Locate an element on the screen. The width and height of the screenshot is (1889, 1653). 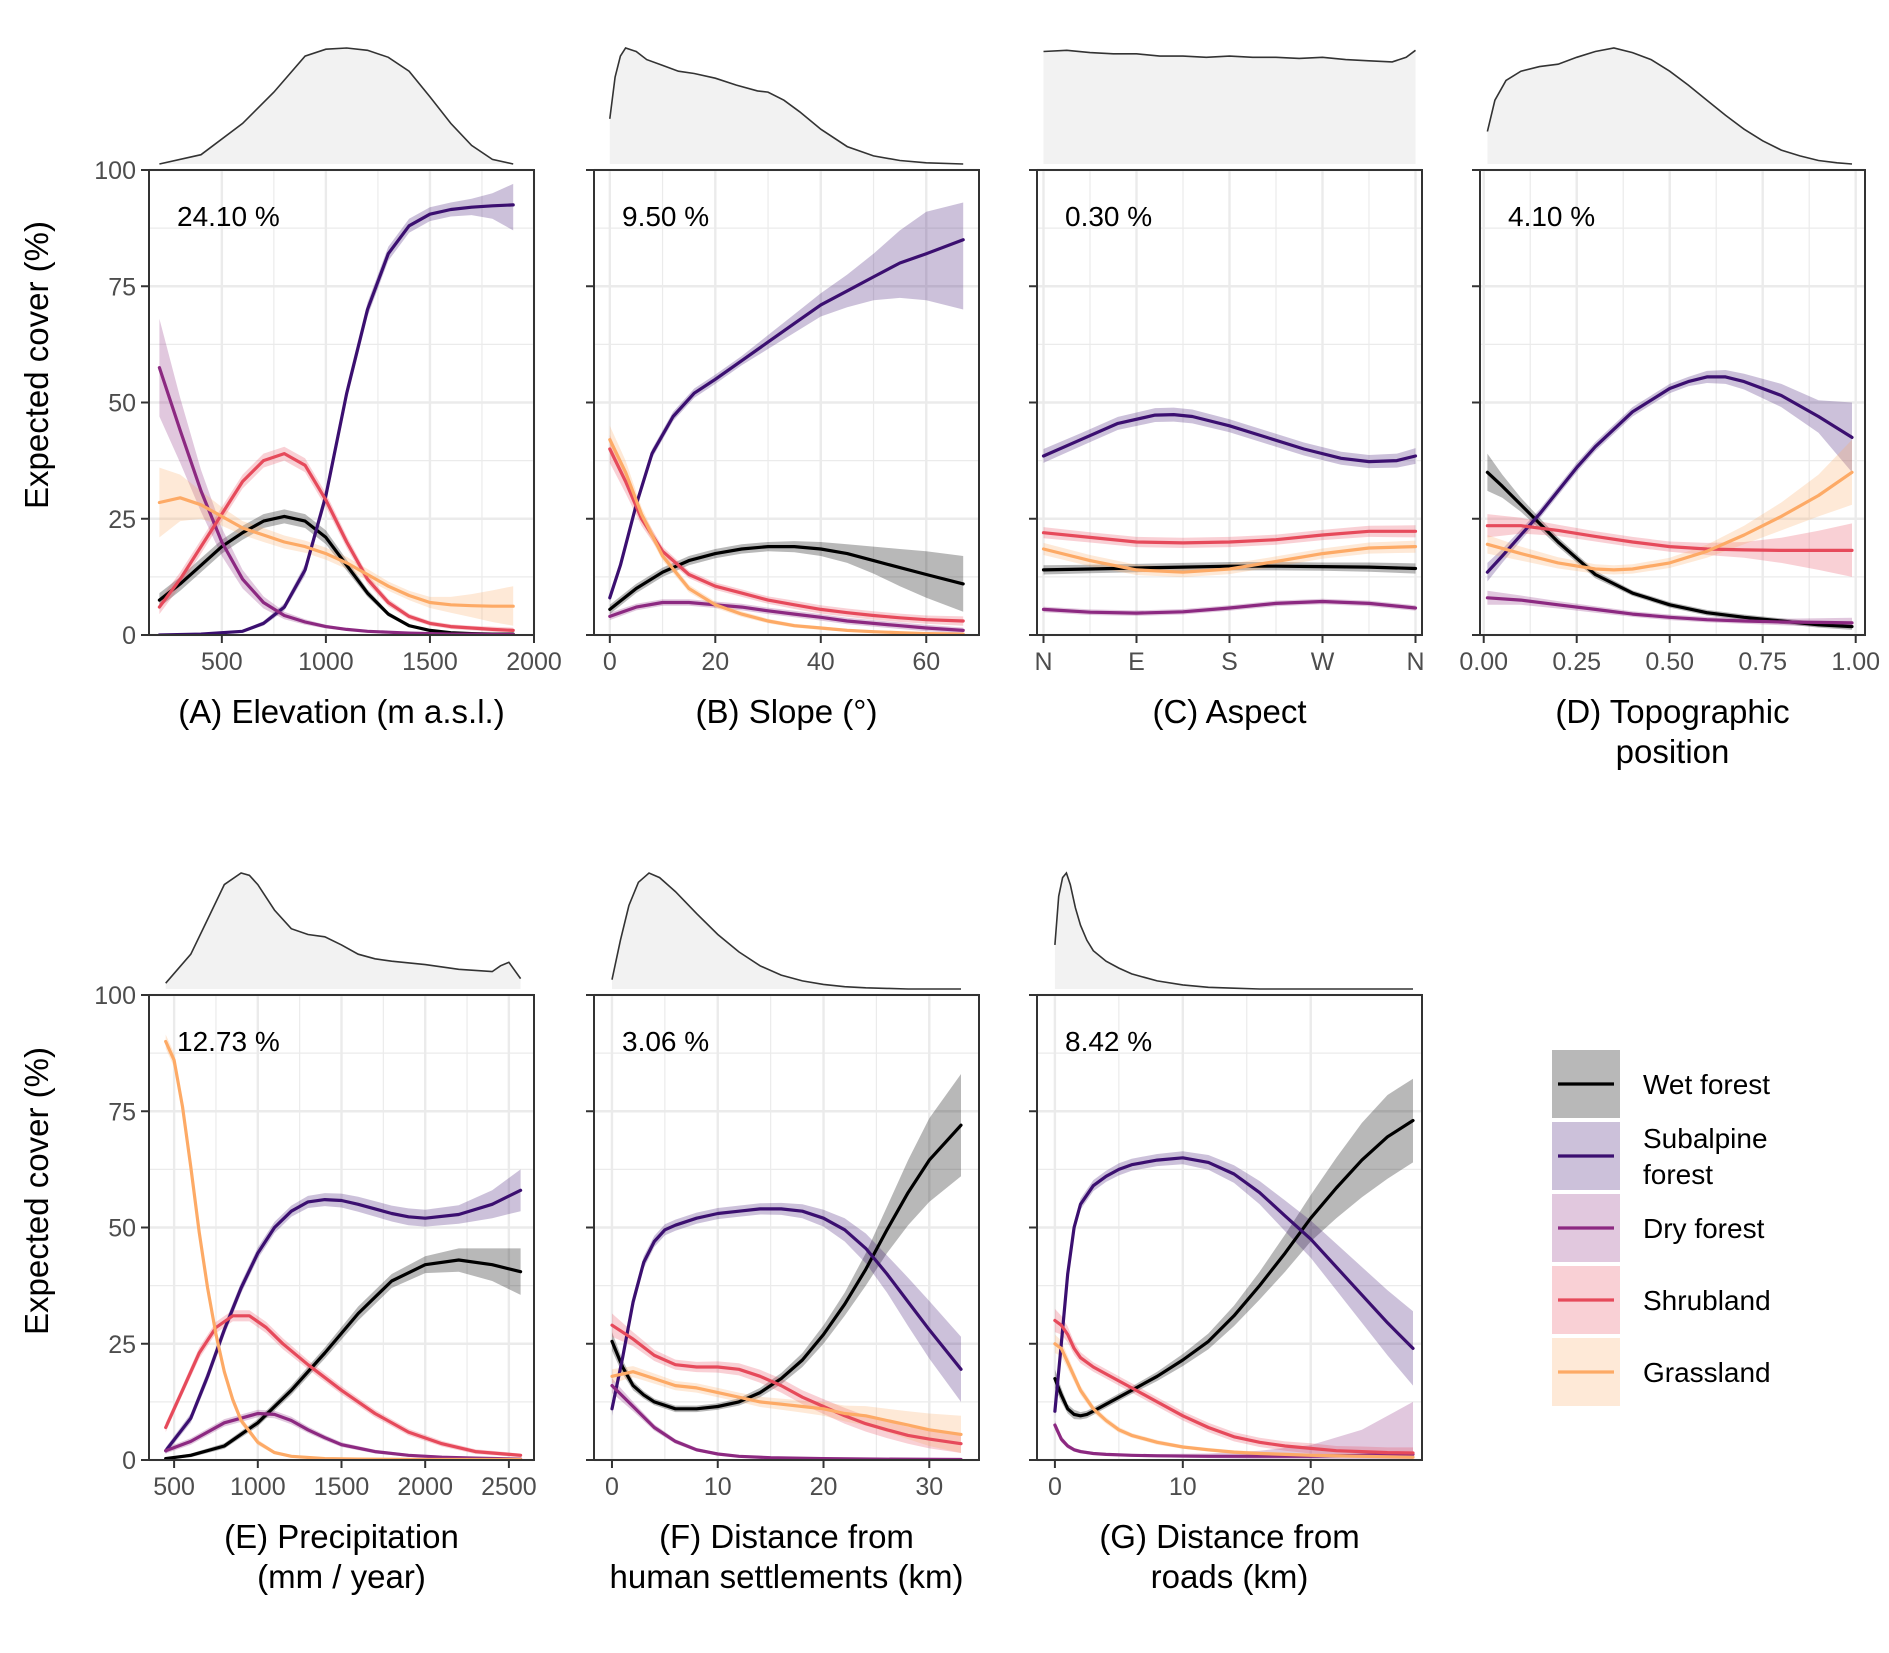
x-tick-label: 1000 is located at coordinates (258, 1487).